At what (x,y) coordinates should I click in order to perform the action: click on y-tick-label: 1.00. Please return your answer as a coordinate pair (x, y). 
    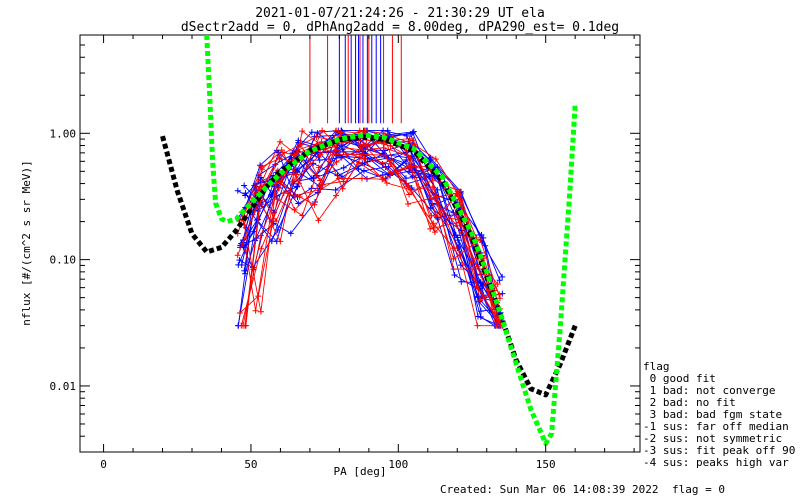
    Looking at the image, I should click on (63, 133).